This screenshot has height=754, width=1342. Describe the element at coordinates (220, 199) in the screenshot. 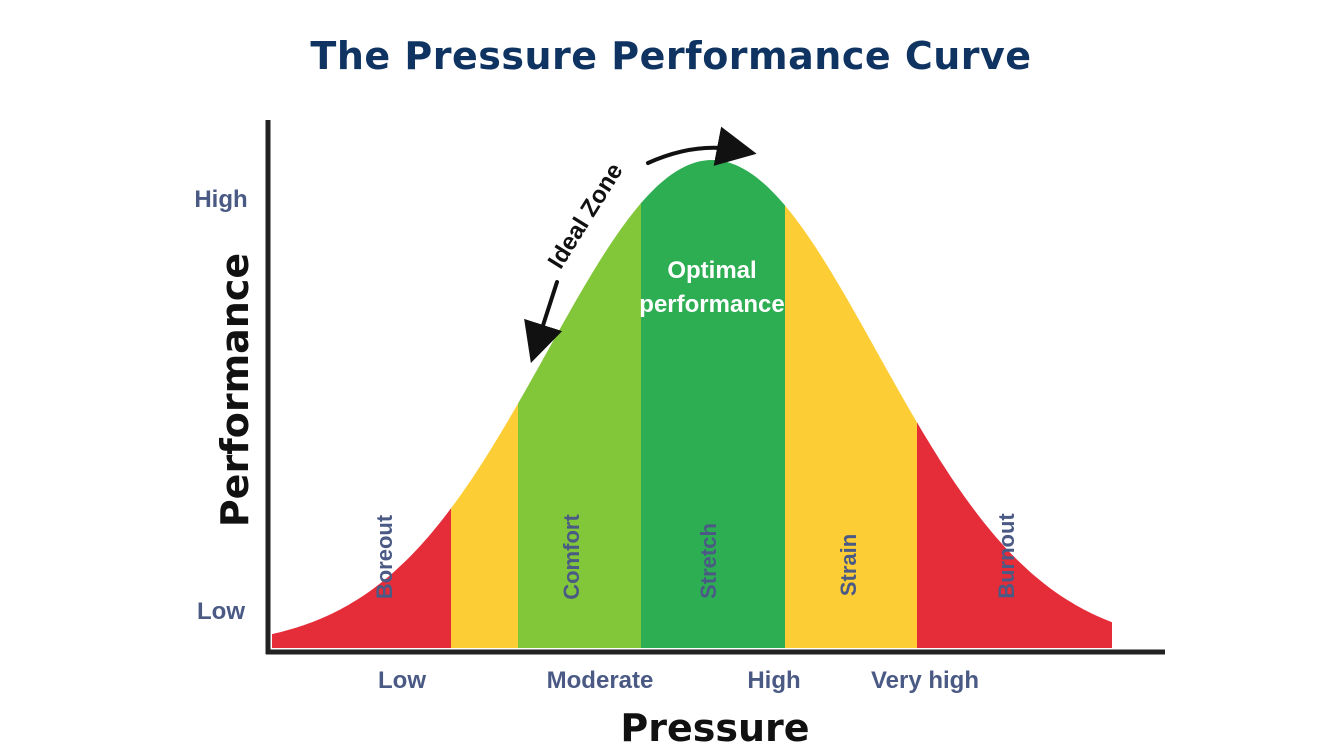

I see `y-tick-high: High` at that location.